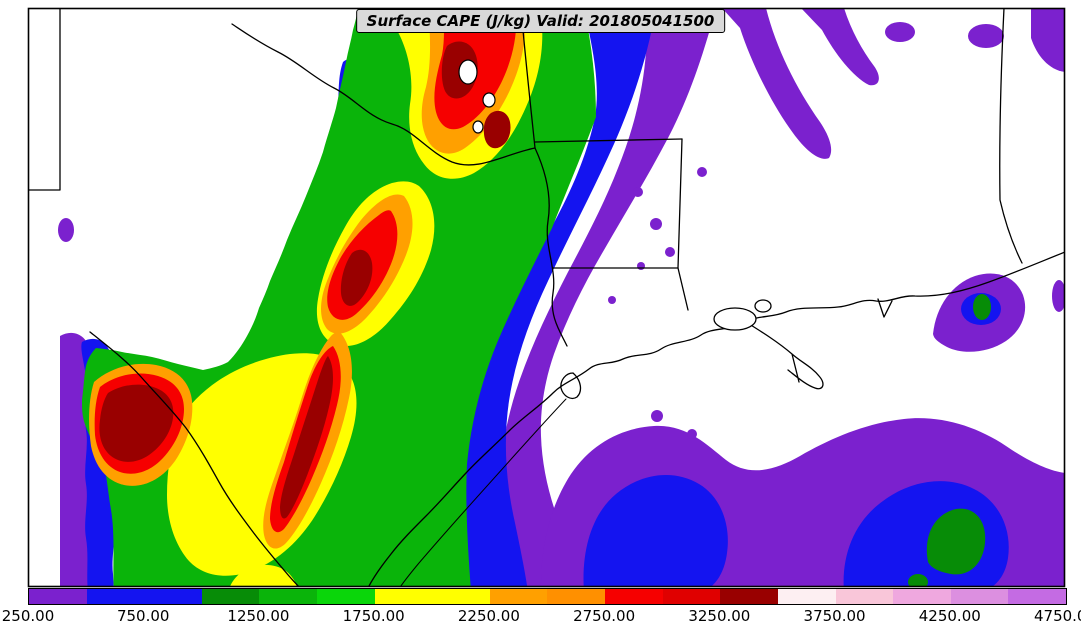 The height and width of the screenshot is (633, 1081). What do you see at coordinates (306, 437) in the screenshot?
I see `cape-fill-3250-coastal` at bounding box center [306, 437].